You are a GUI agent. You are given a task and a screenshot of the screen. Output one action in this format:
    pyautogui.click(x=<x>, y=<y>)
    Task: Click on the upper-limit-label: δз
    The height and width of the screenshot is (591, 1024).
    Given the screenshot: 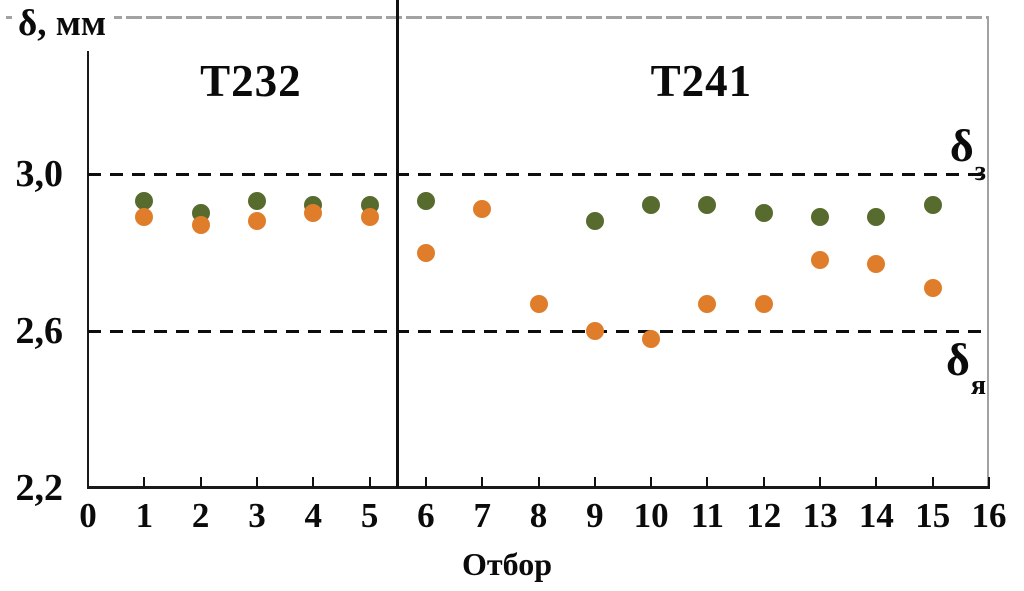 What is the action you would take?
    pyautogui.click(x=968, y=154)
    